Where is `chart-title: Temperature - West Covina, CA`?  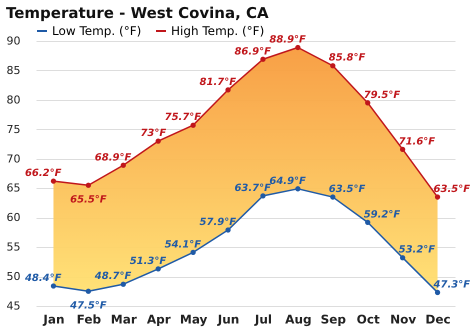 chart-title: Temperature - West Covina, CA is located at coordinates (138, 13).